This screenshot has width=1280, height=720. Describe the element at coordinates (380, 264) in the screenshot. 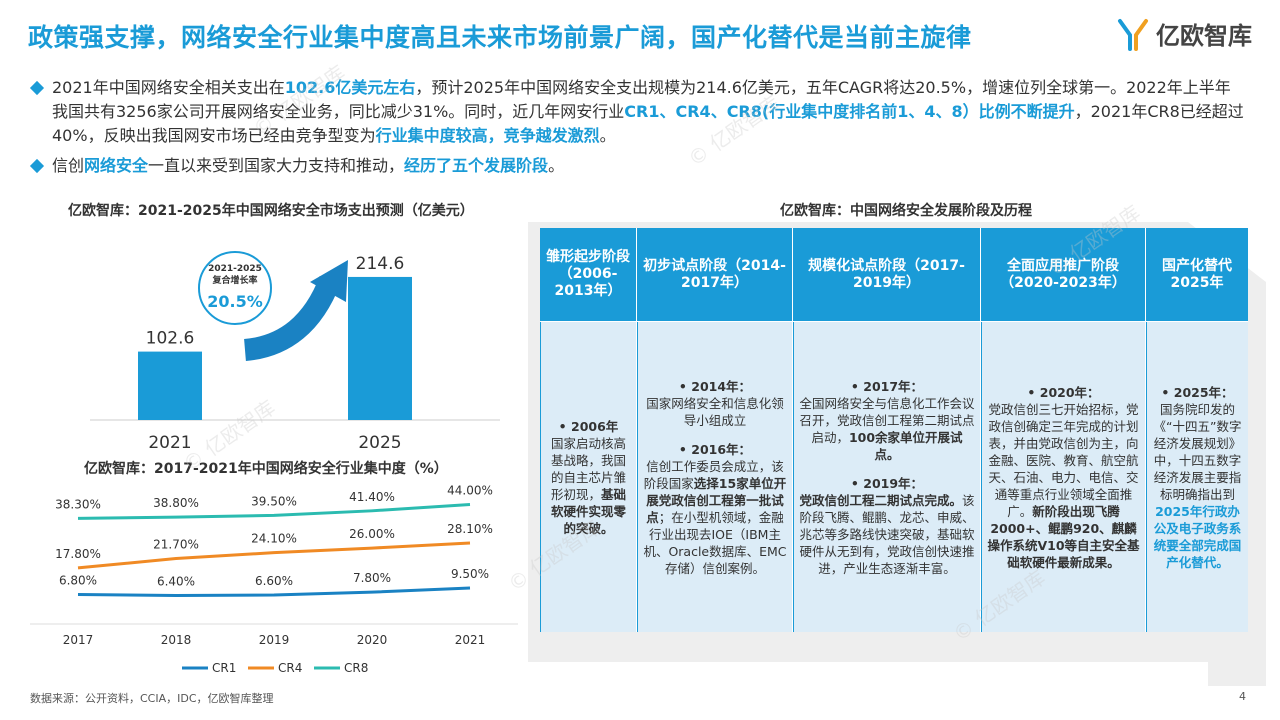

I see `bar-value-label: 214.6` at that location.